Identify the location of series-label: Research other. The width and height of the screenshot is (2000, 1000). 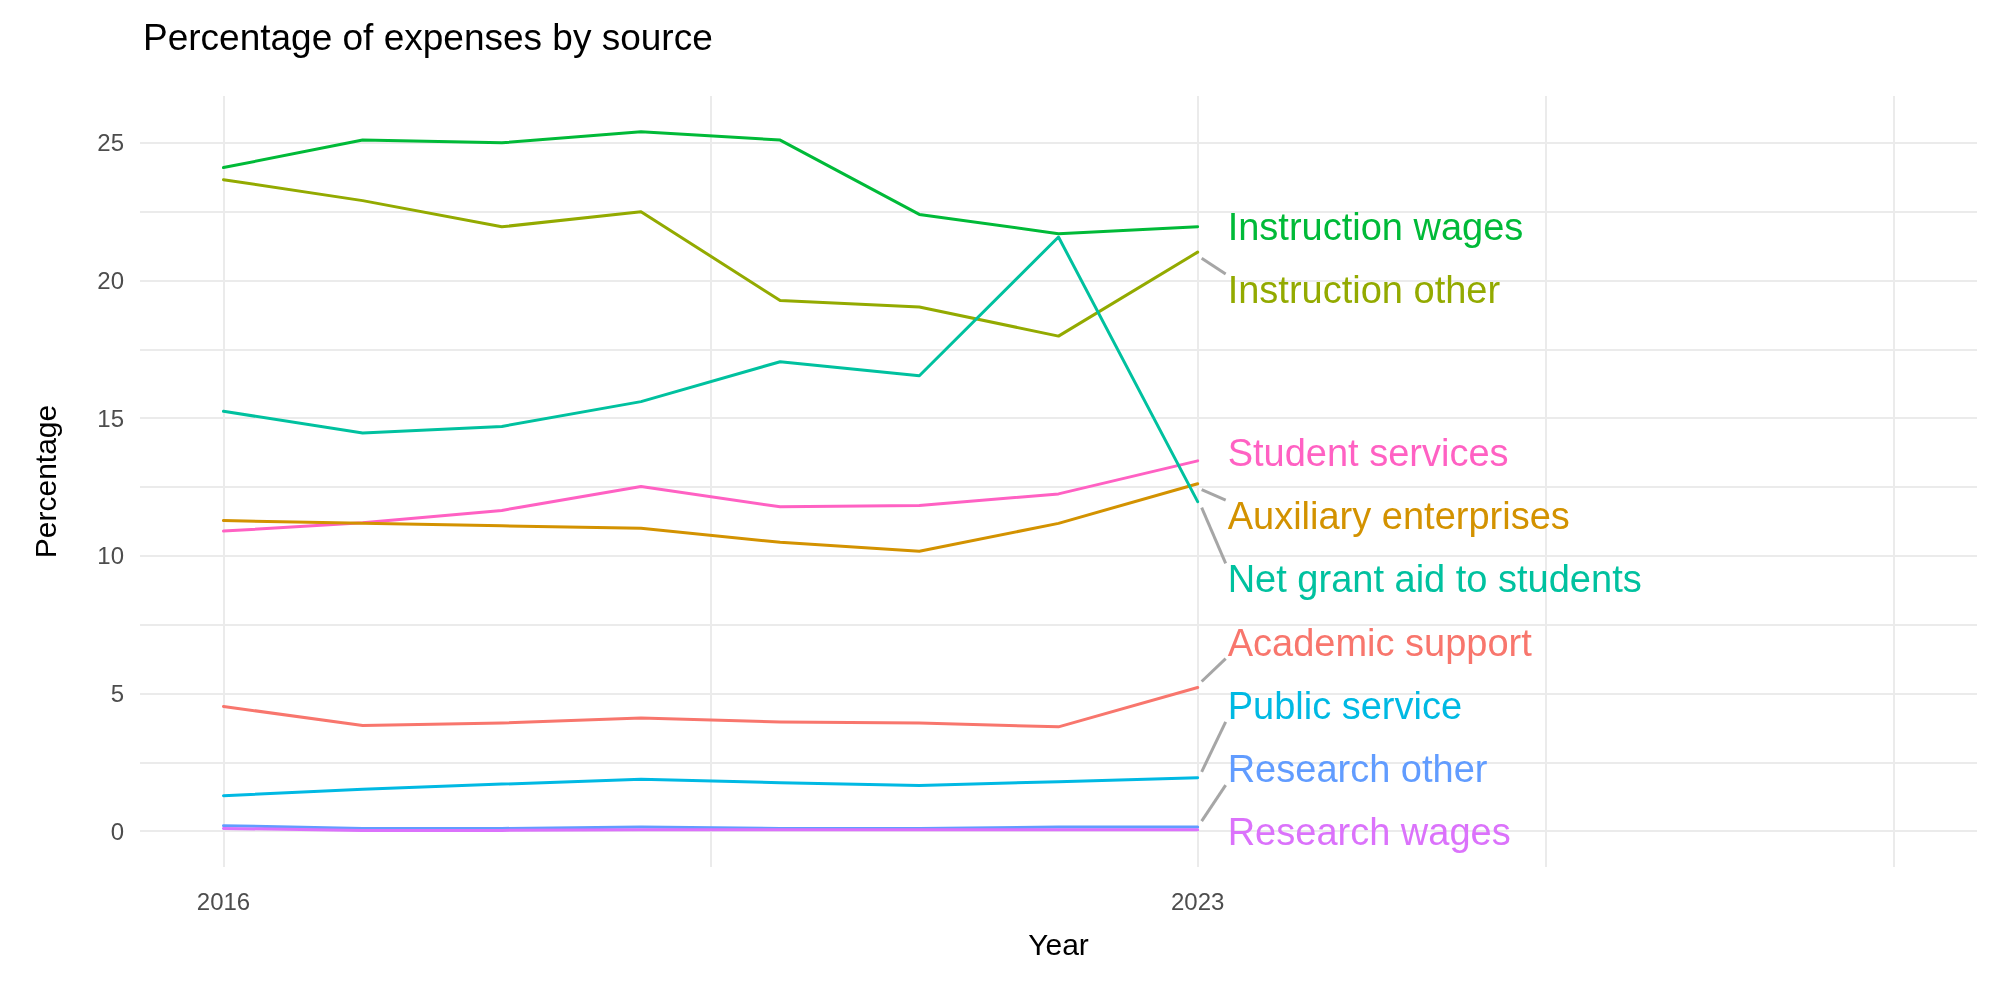
(1357, 769).